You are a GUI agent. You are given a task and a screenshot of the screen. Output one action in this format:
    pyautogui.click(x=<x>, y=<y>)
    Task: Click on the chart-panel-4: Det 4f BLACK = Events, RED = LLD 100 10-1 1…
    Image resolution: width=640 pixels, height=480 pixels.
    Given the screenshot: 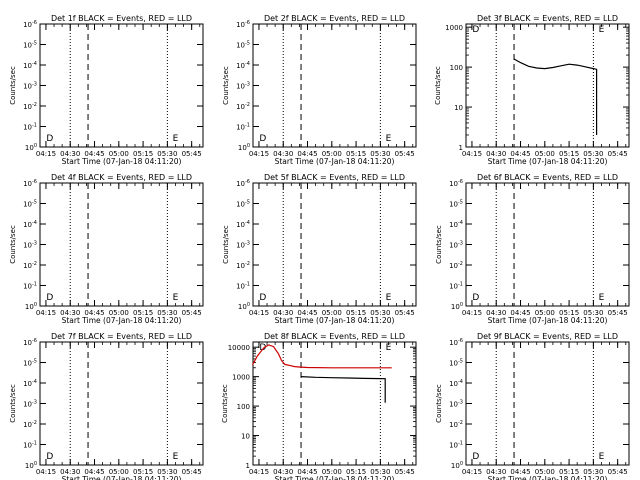 What is the action you would take?
    pyautogui.click(x=106, y=249)
    